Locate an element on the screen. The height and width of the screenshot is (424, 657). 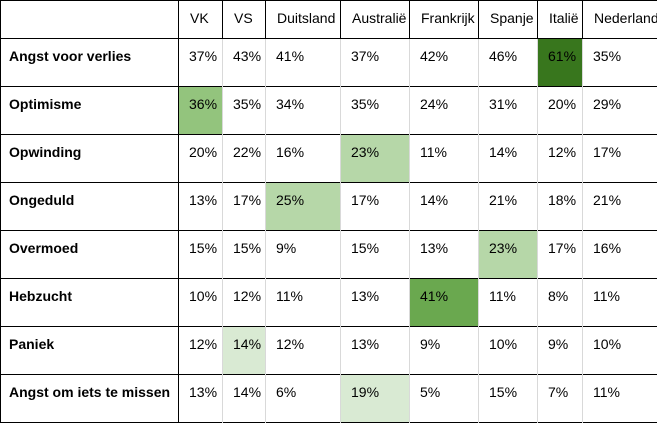
row-label: Paniek is located at coordinates (89, 350).